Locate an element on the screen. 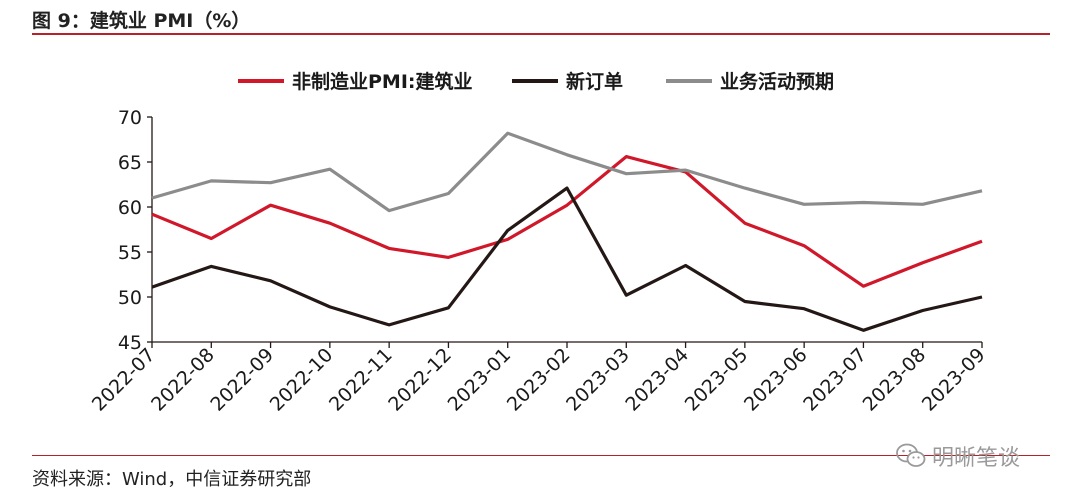 The height and width of the screenshot is (501, 1080). figure-title: 图 9：建筑业 PMI（%） is located at coordinates (141, 21).